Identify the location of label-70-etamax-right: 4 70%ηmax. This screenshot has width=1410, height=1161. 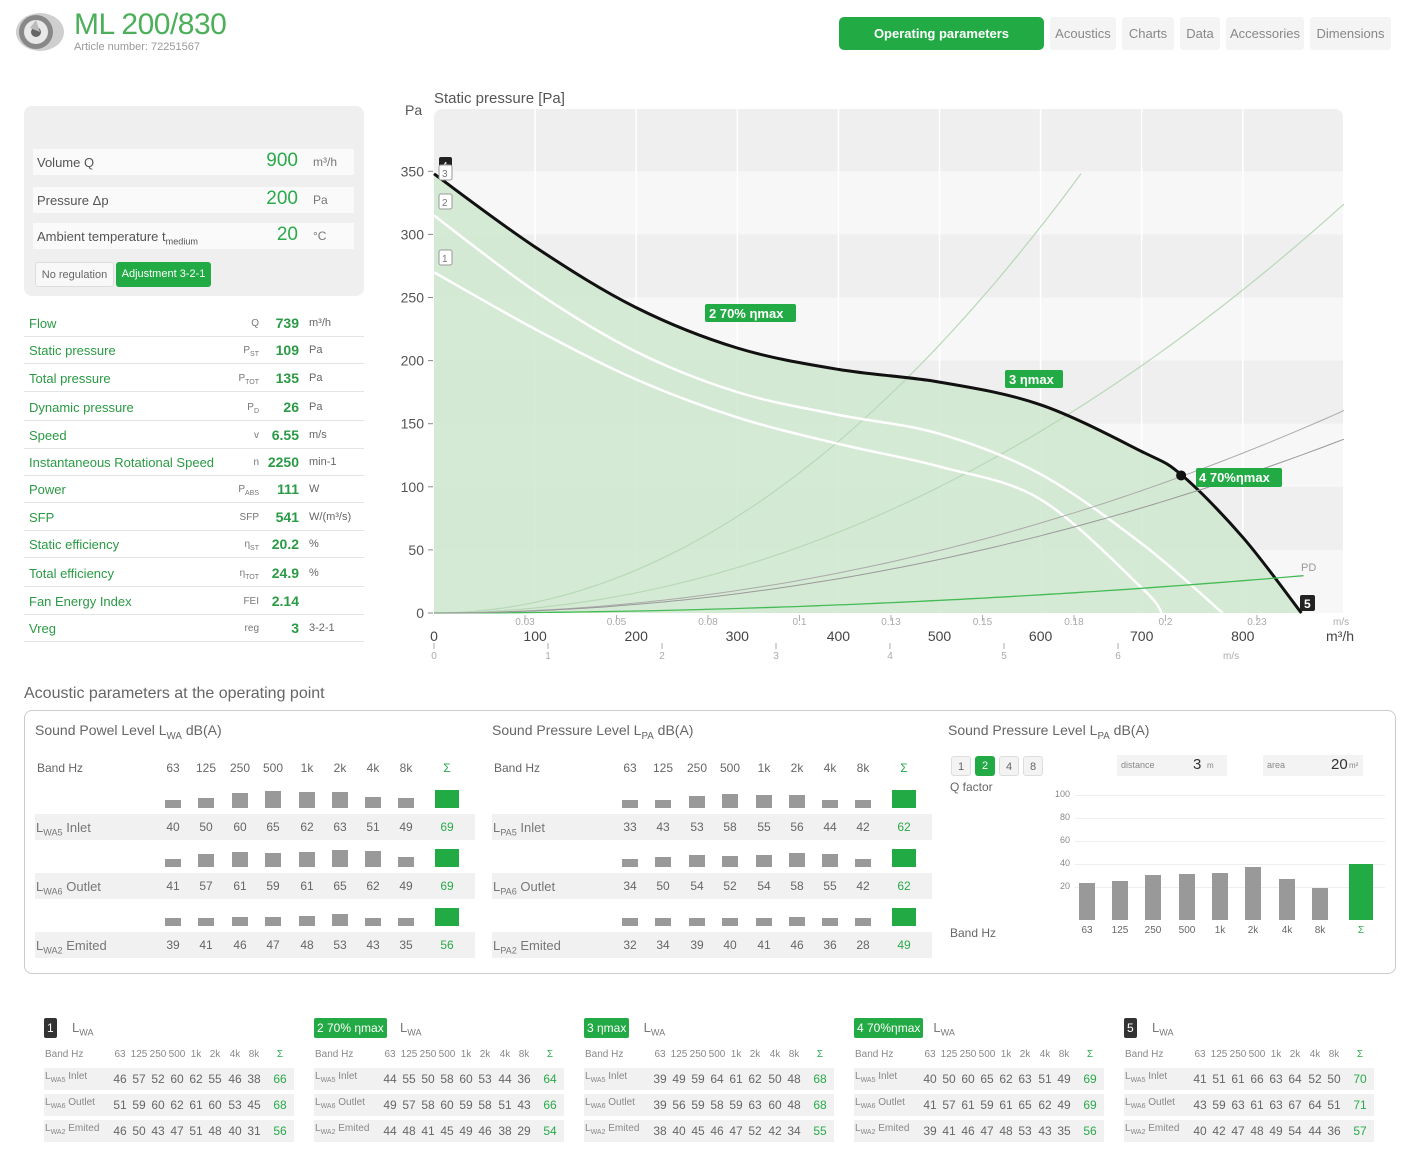
(1239, 477).